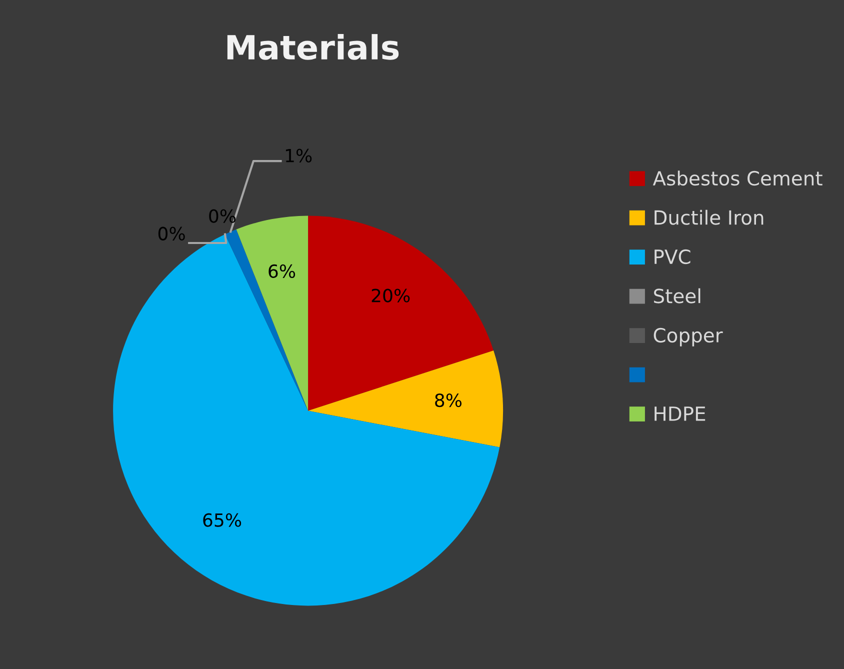 The image size is (844, 669). I want to click on legend-label: Steel, so click(677, 296).